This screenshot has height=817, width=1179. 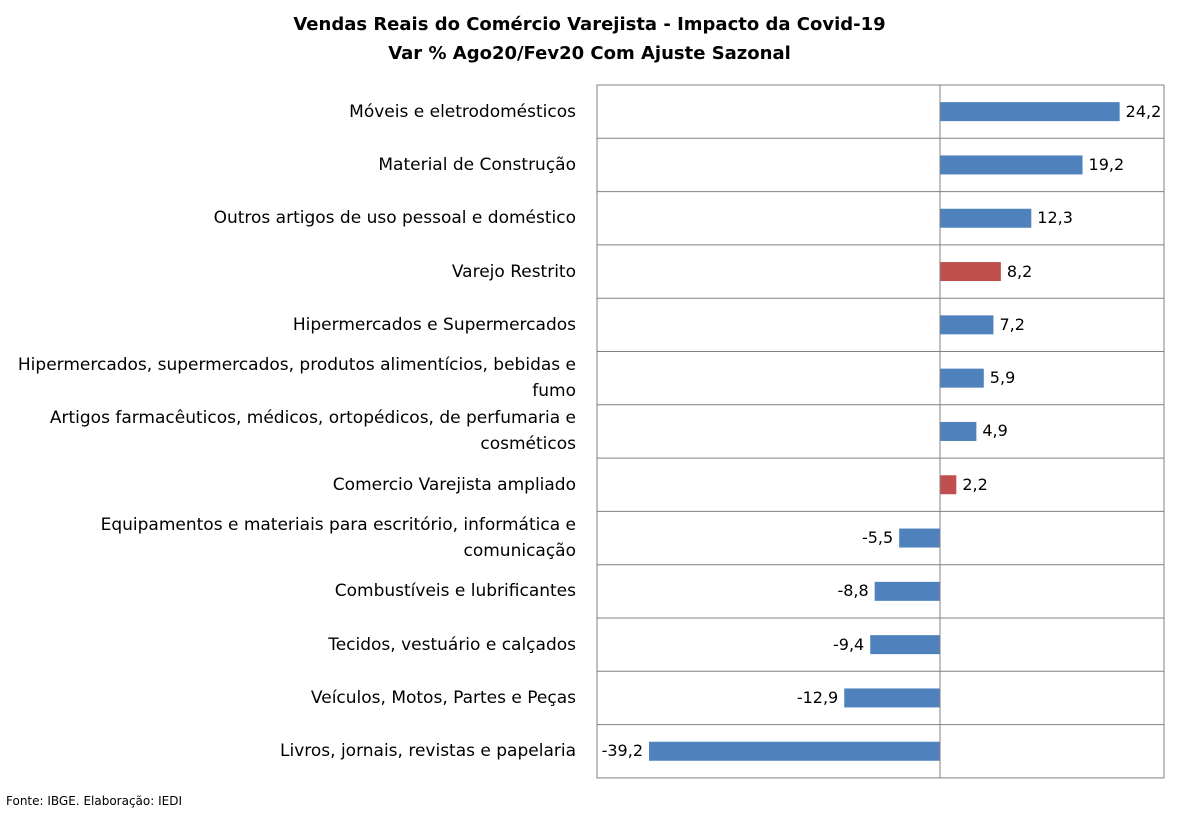 What do you see at coordinates (877, 538) in the screenshot?
I see `data-label: -5,5` at bounding box center [877, 538].